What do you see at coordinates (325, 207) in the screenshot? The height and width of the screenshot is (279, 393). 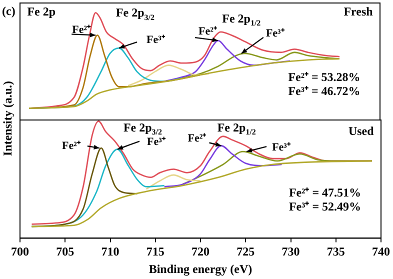 I see `annotation: Fe³⁺ = 52.49%` at bounding box center [325, 207].